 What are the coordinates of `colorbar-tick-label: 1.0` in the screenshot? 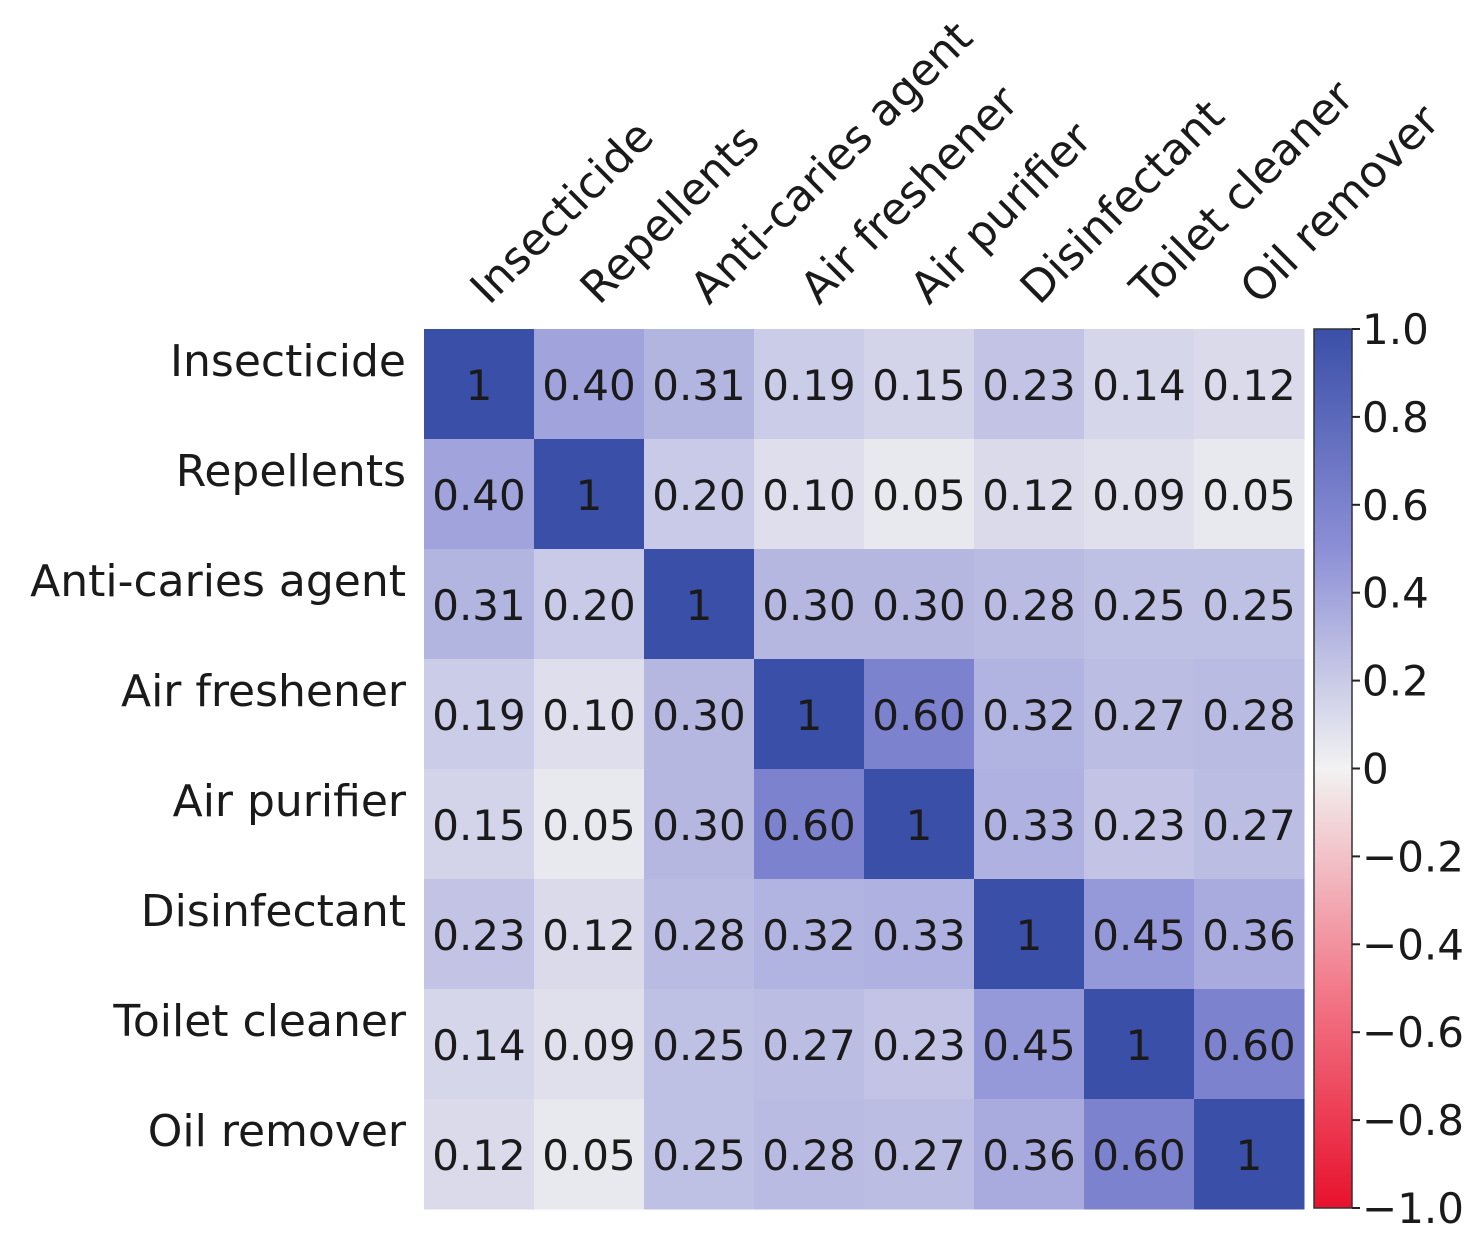 It's located at (1395, 329).